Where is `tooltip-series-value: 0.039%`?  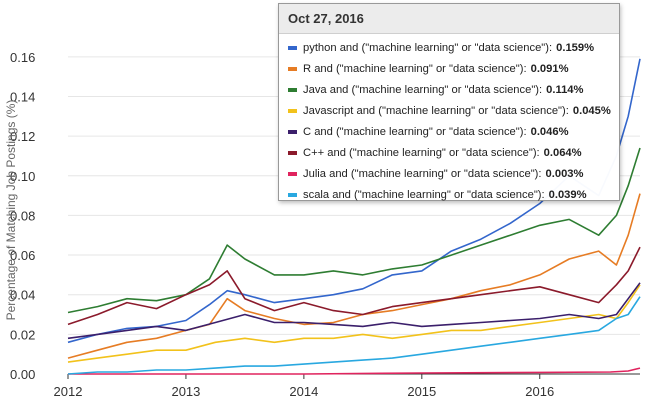 tooltip-series-value: 0.039% is located at coordinates (567, 194).